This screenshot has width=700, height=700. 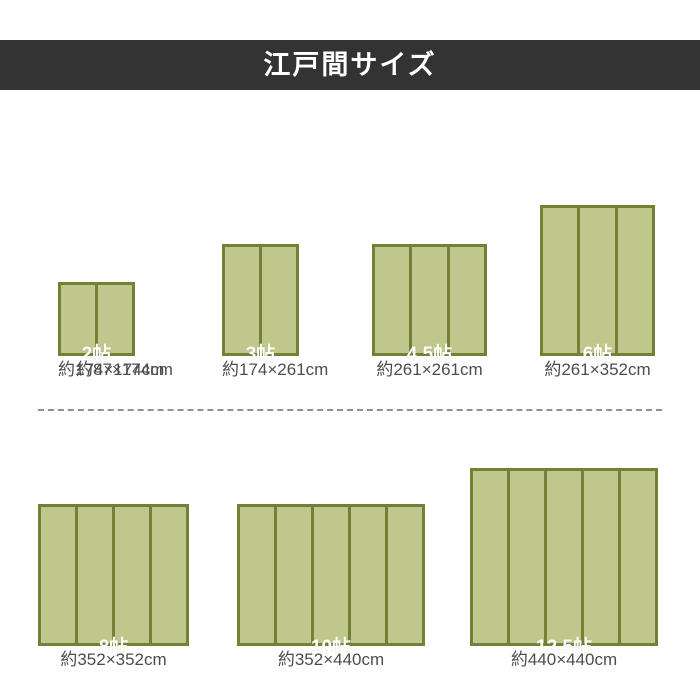 I want to click on mat-dimension-caption: 約440×440cm, so click(x=564, y=659).